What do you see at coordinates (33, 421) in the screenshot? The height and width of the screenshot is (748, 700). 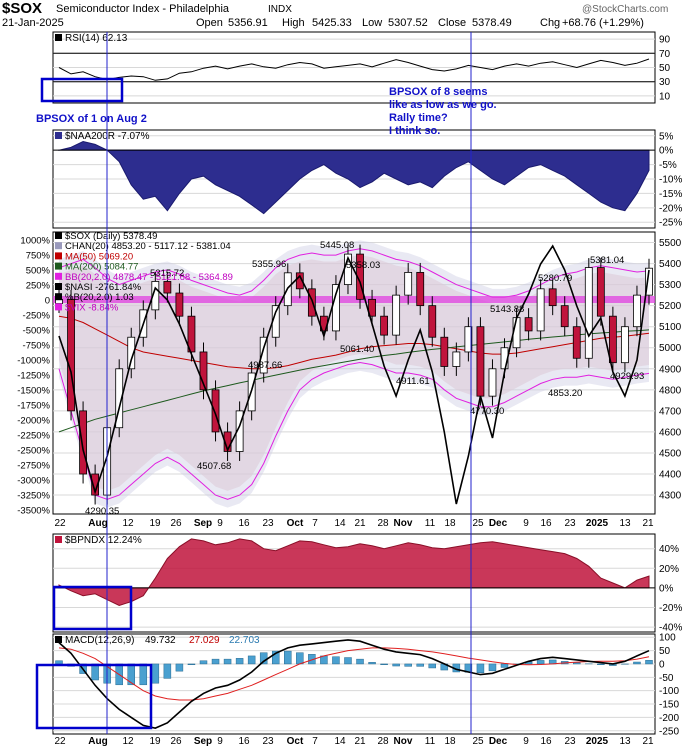 I see `nasi-tick-label-12: -2000%` at bounding box center [33, 421].